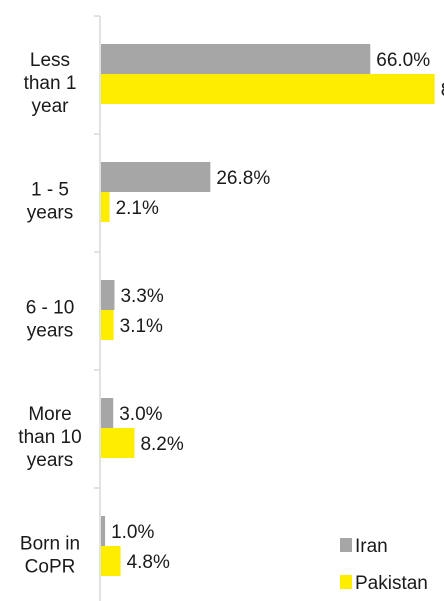 The image size is (444, 601). I want to click on category-label: More than 10 years, so click(49, 437).